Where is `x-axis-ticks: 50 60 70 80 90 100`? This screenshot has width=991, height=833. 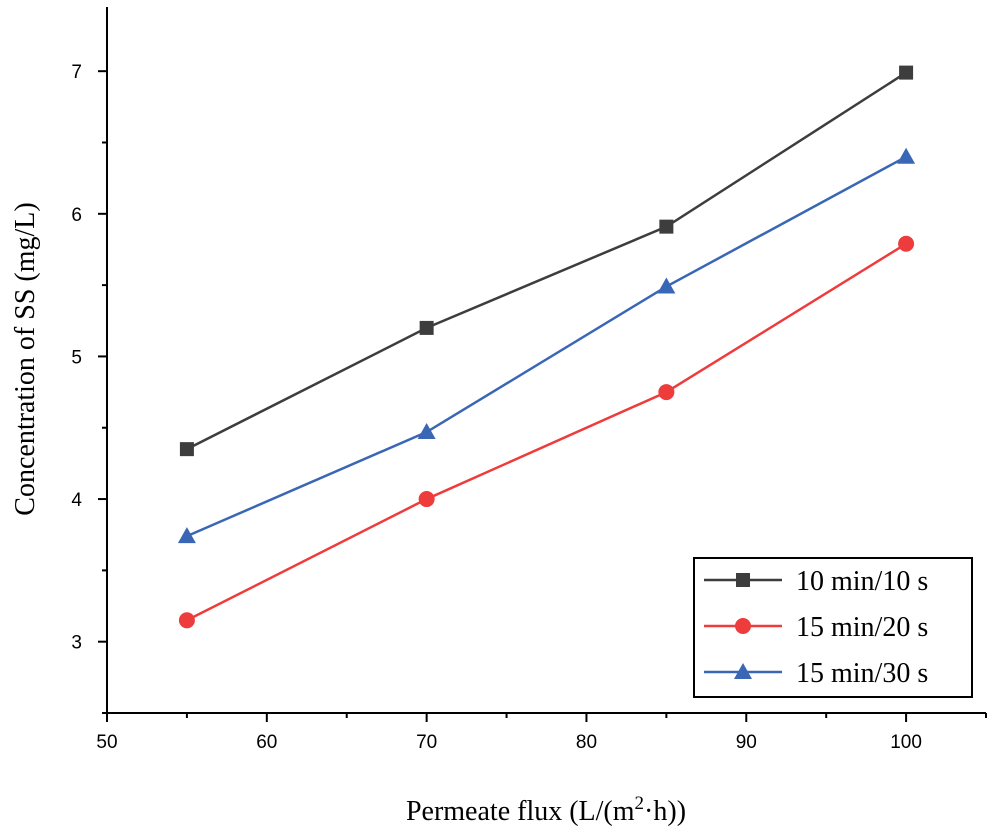 x-axis-ticks: 50 60 70 80 90 100 is located at coordinates (541, 733).